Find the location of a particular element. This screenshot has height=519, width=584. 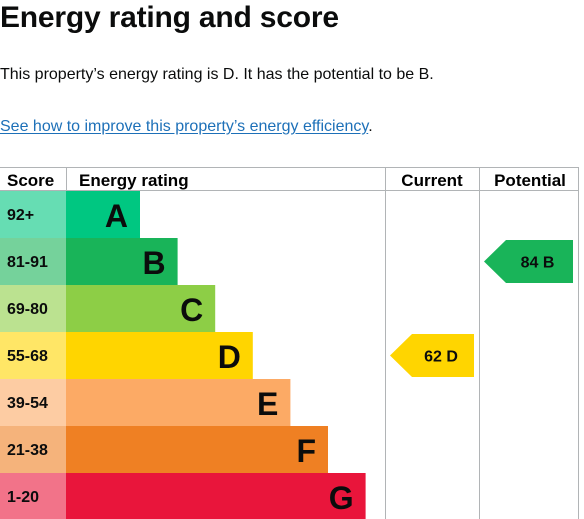

header-score: Score is located at coordinates (30, 180).